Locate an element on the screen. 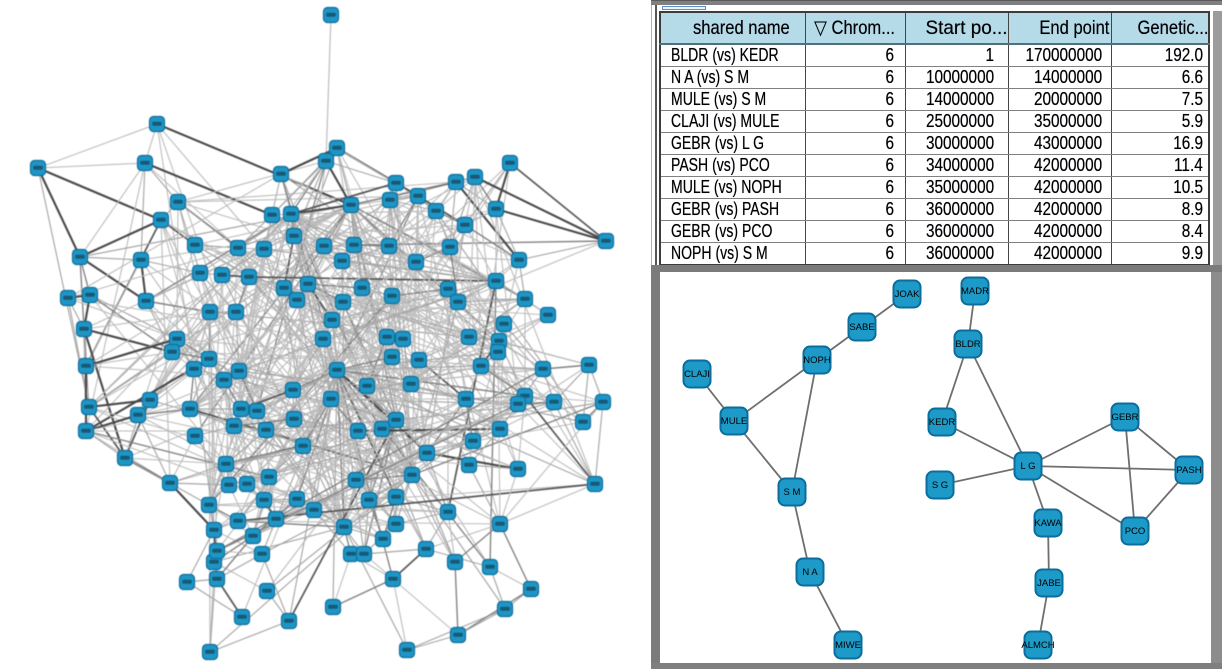 The height and width of the screenshot is (669, 1222). svg-text: KAWA is located at coordinates (1048, 523).